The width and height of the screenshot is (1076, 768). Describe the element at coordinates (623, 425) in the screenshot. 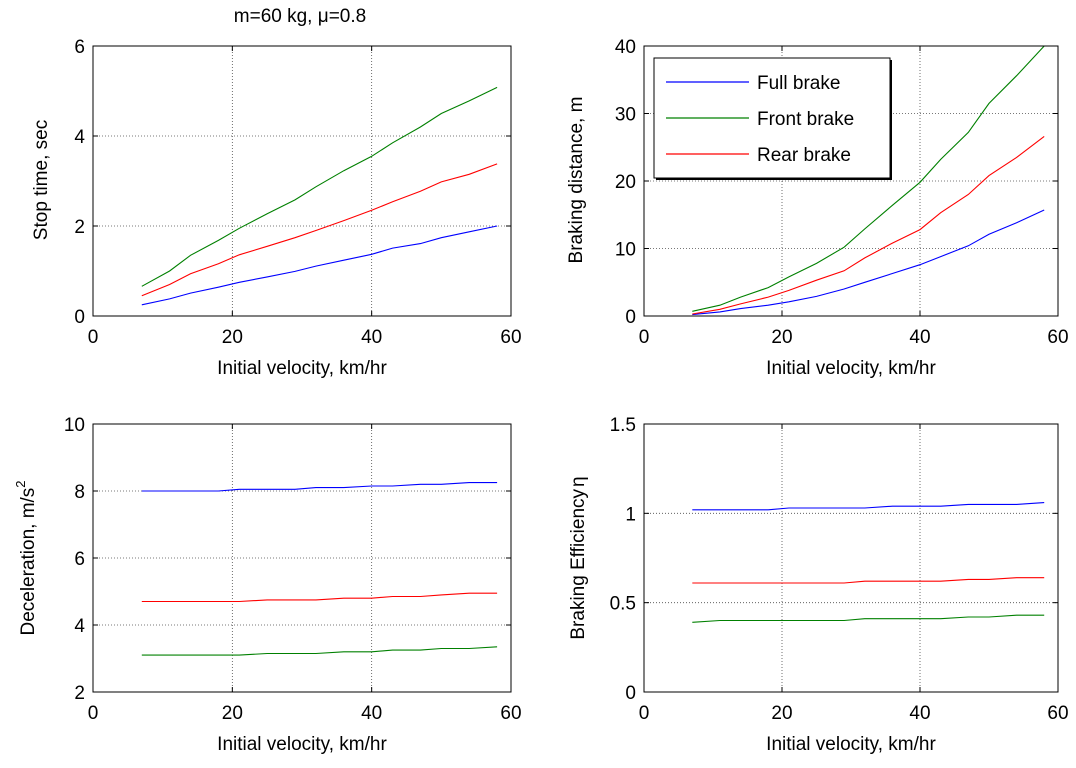

I see `y-tick-label: 1.5` at that location.